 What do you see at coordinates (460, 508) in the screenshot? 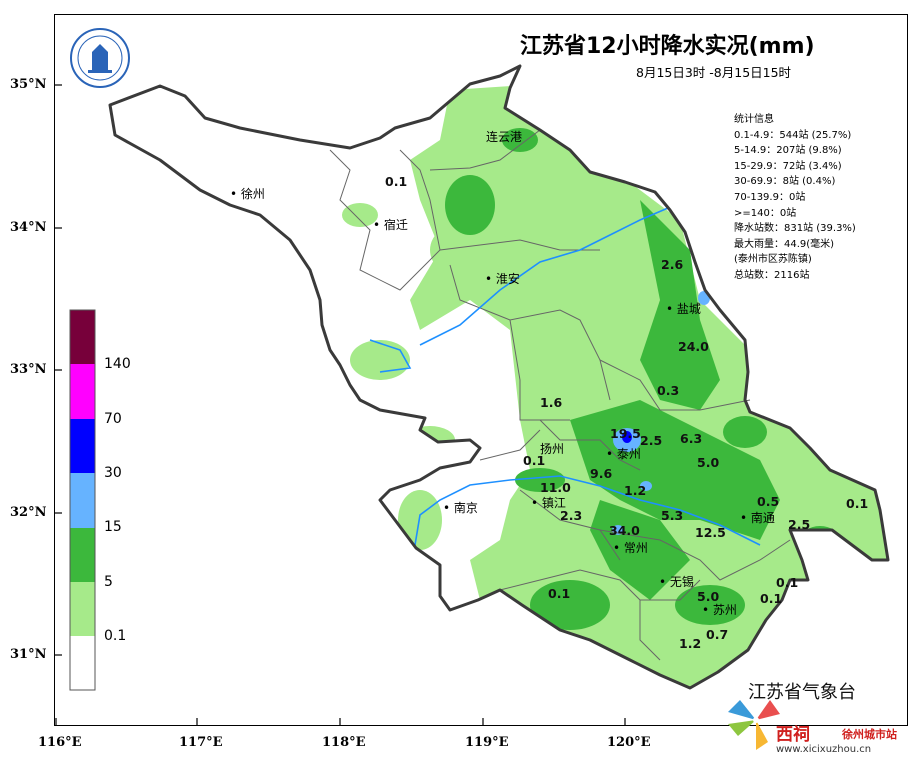
I see `city-label-nanjing: • 南京` at bounding box center [460, 508].